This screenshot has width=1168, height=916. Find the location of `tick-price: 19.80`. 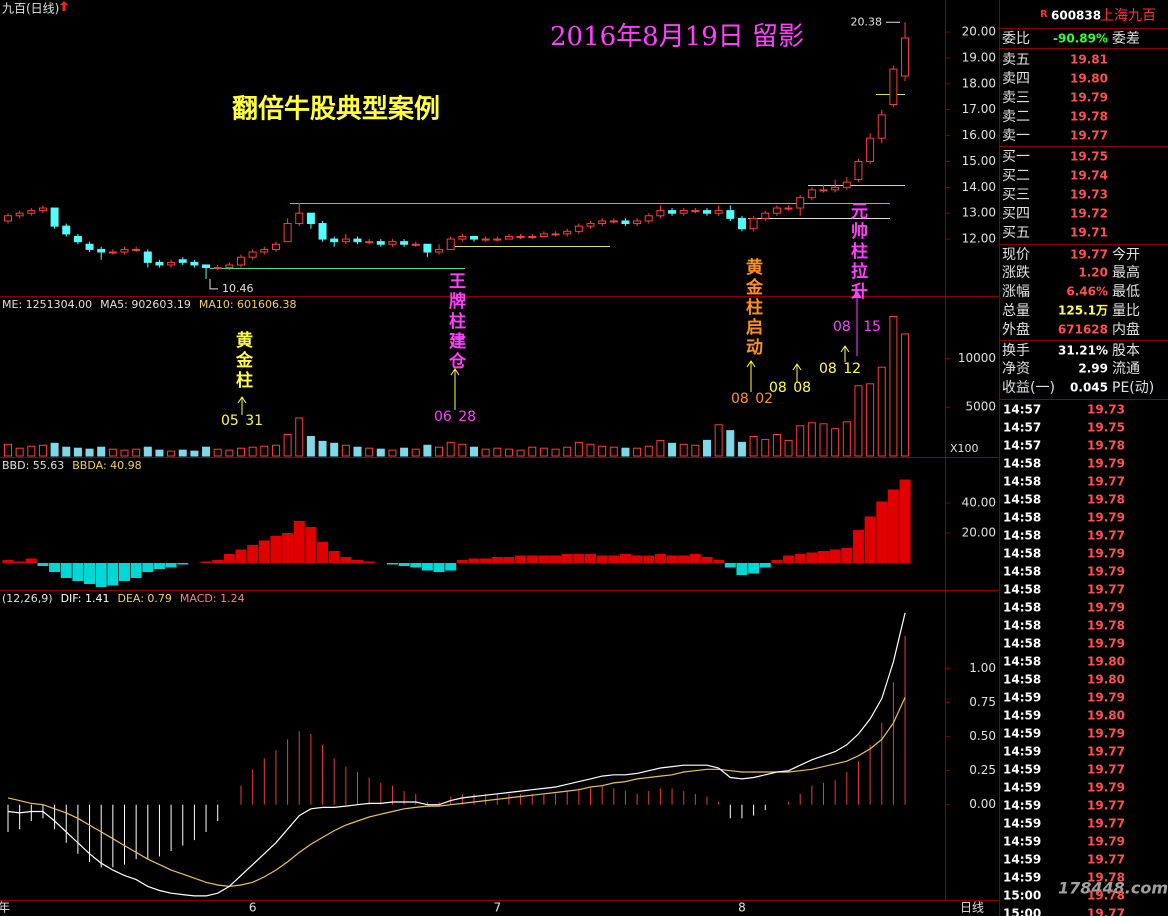

tick-price: 19.80 is located at coordinates (1106, 680).